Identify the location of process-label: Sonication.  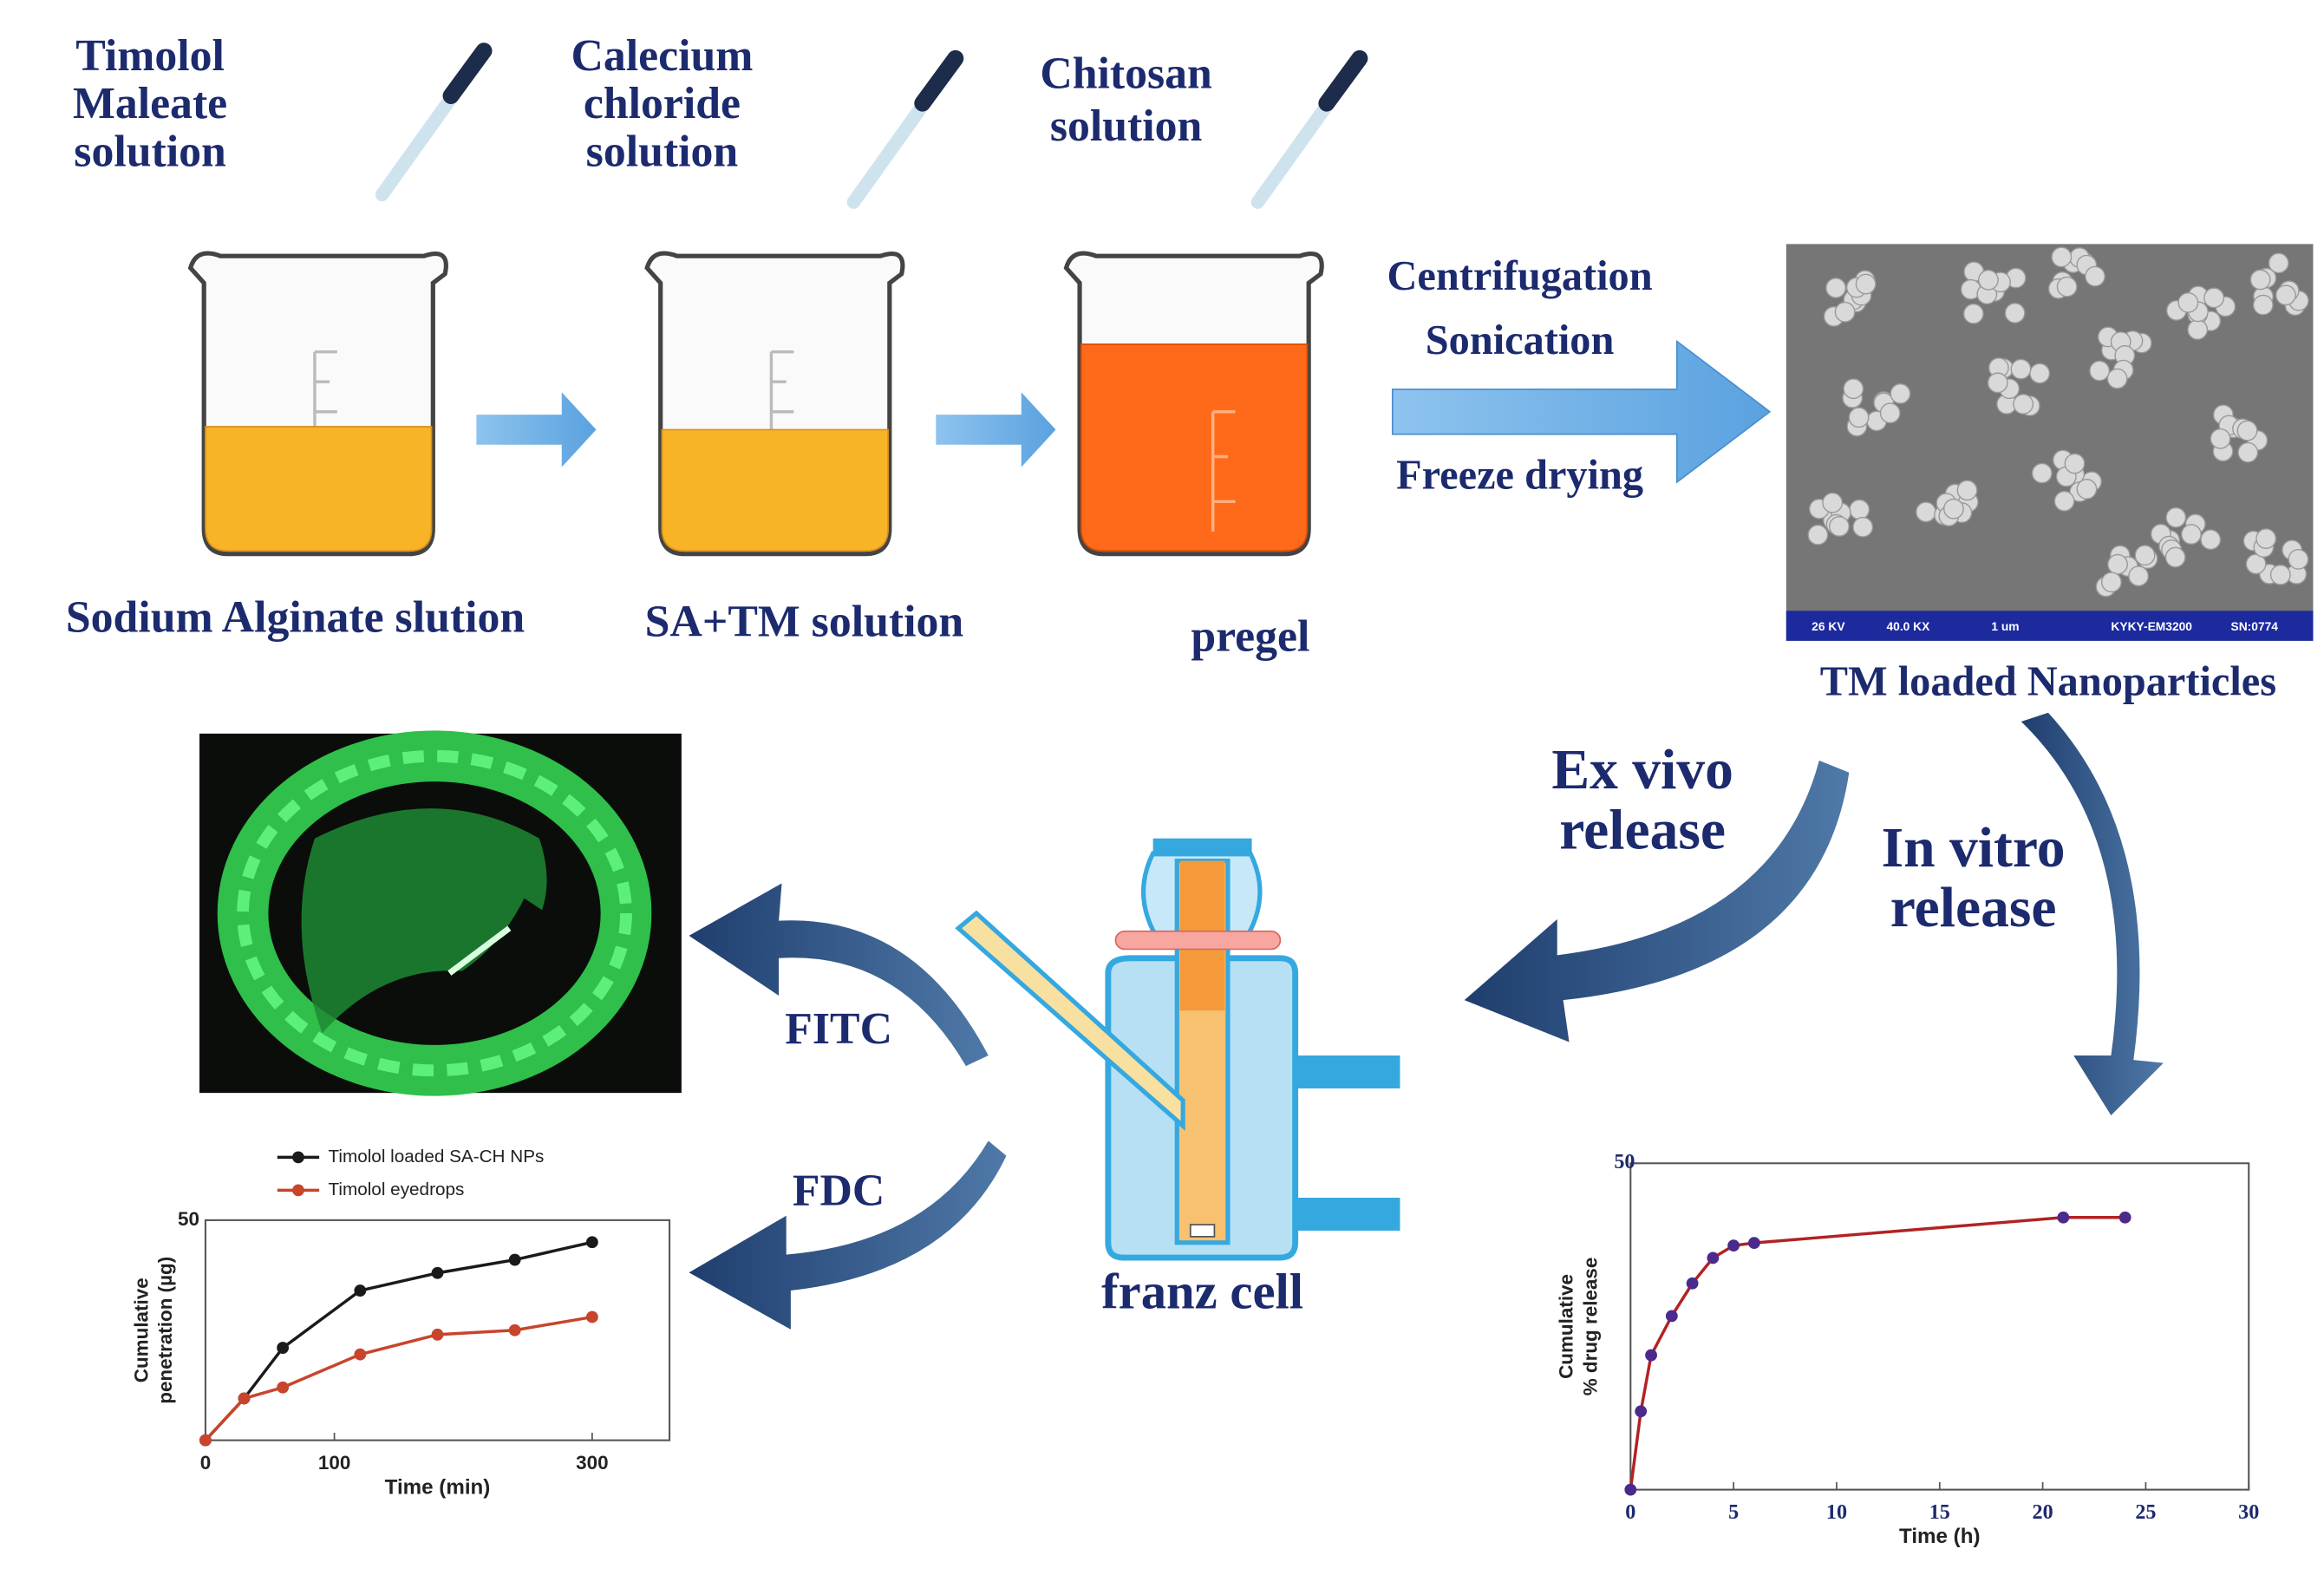
(1520, 340).